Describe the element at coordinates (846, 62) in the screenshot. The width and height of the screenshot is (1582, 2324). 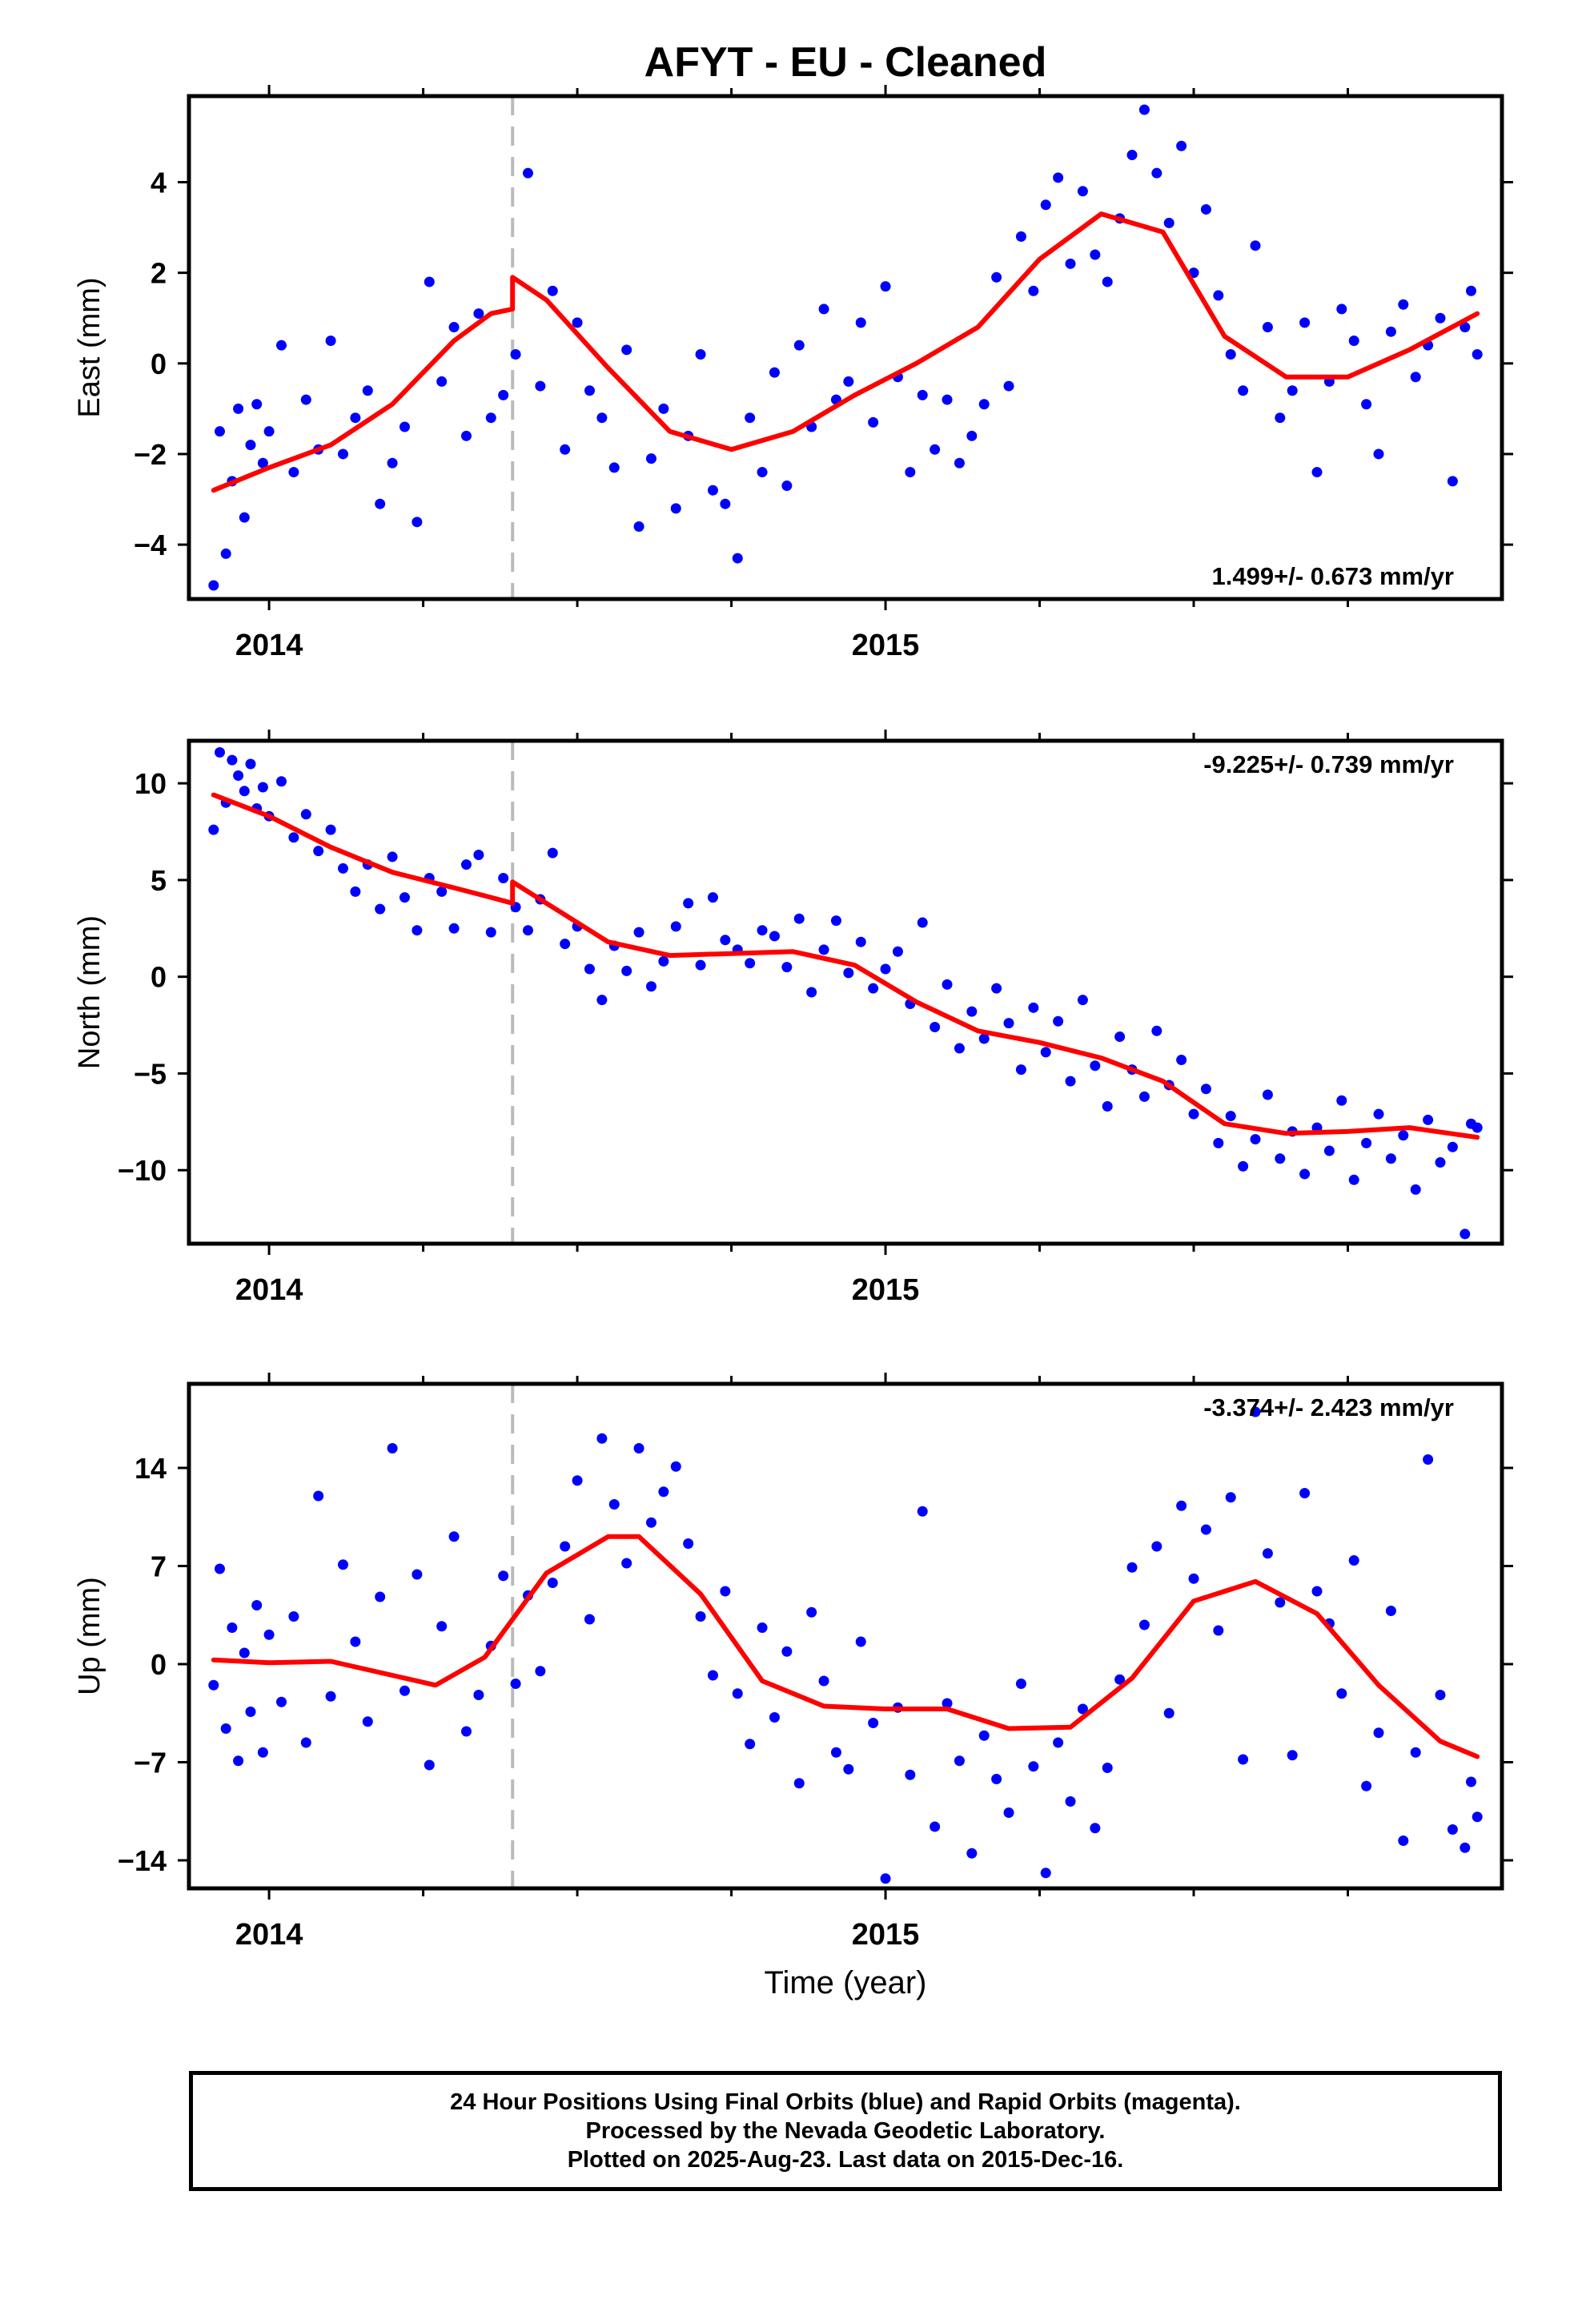
I see `chart-title: AFYT - EU - Cleaned` at that location.